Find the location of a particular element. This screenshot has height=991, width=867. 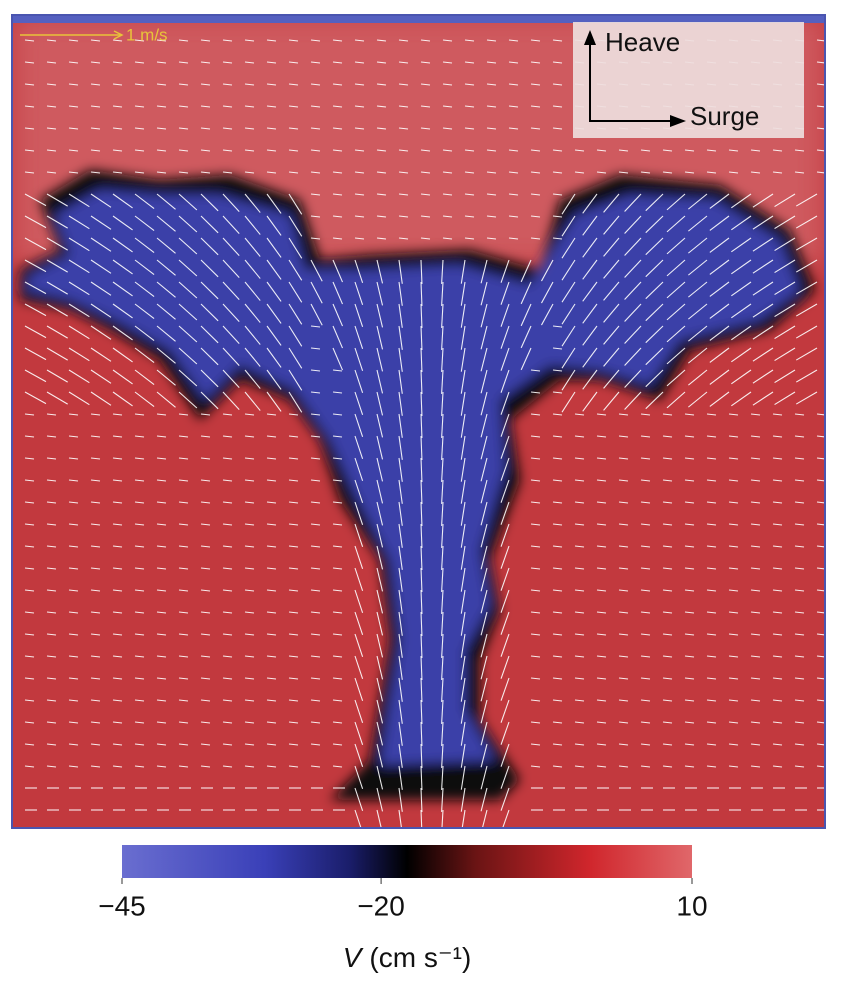

colorbar-variable: V is located at coordinates (353, 957).